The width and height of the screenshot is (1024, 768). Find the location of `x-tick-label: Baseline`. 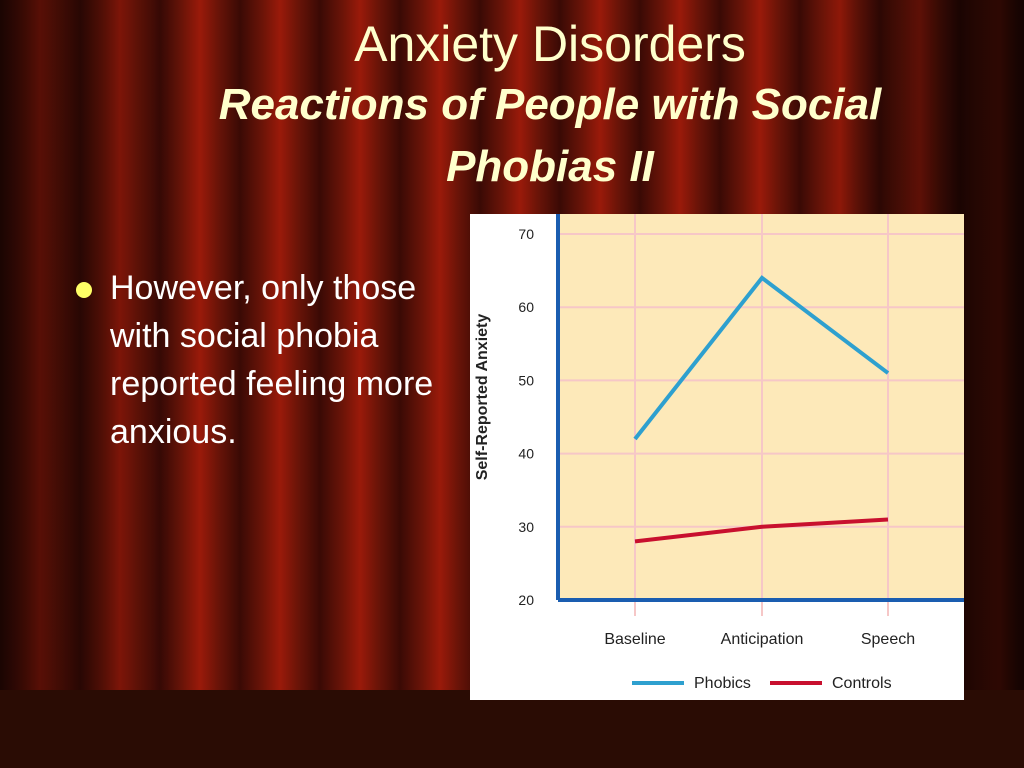

x-tick-label: Baseline is located at coordinates (634, 639).